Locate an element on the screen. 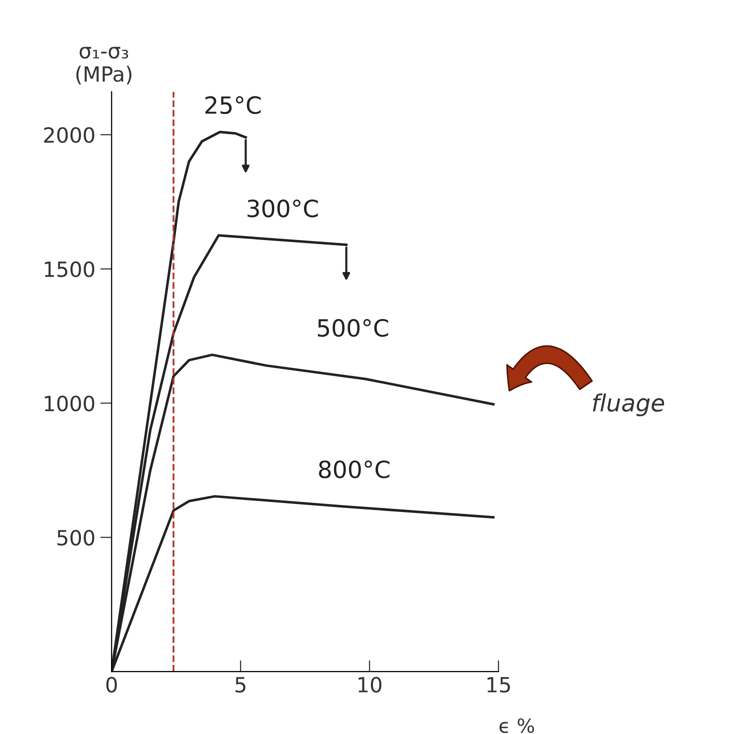  x-tick-label: 10 is located at coordinates (370, 684).